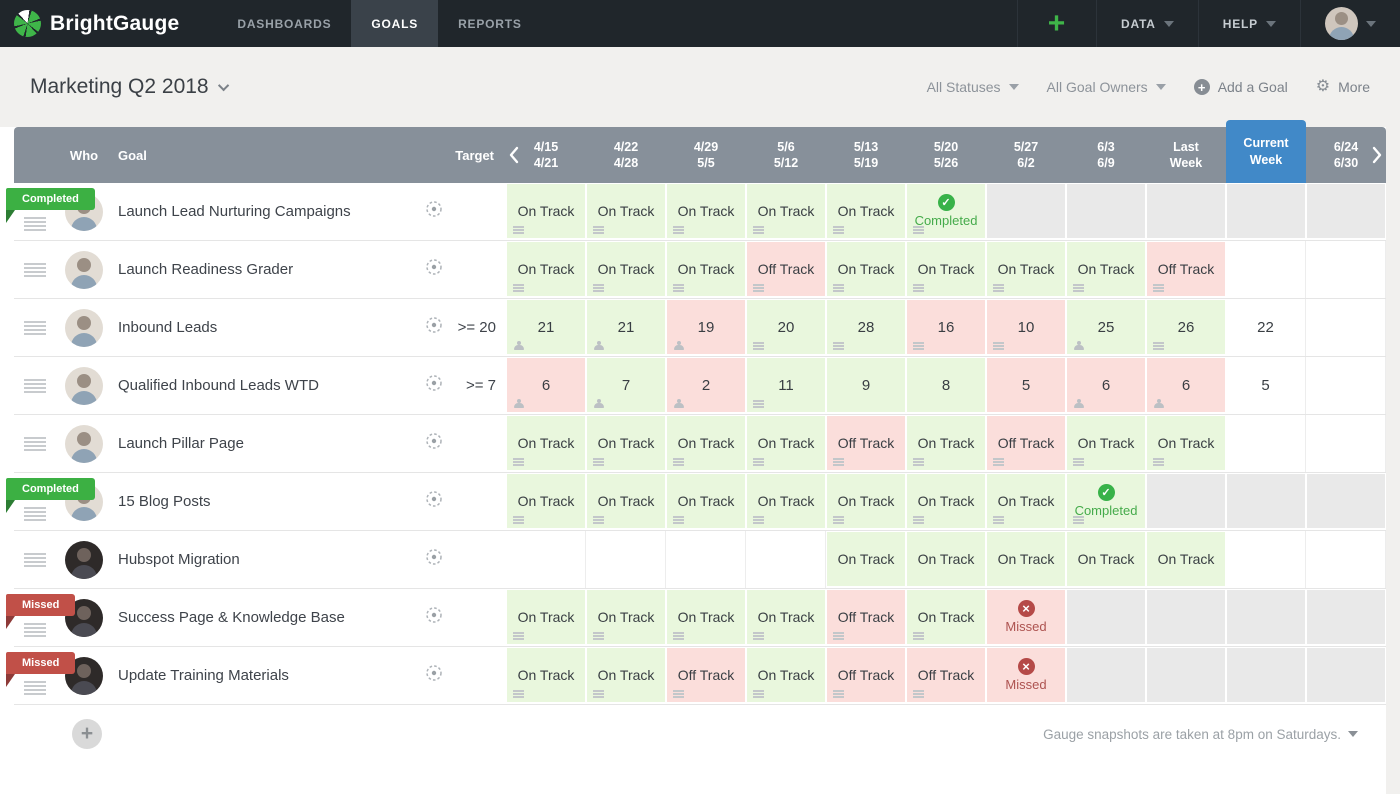 The width and height of the screenshot is (1400, 794). I want to click on goal-name: Inbound Leads, so click(168, 327).